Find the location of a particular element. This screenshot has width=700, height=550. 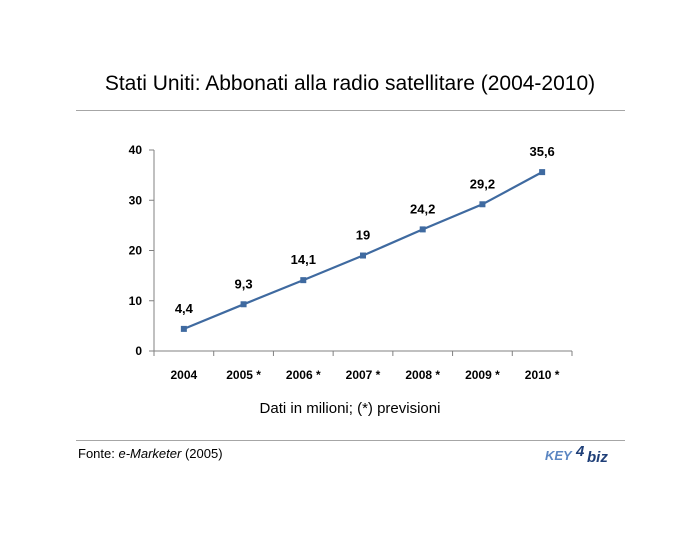

x-tick-label: 2010 * is located at coordinates (542, 375).